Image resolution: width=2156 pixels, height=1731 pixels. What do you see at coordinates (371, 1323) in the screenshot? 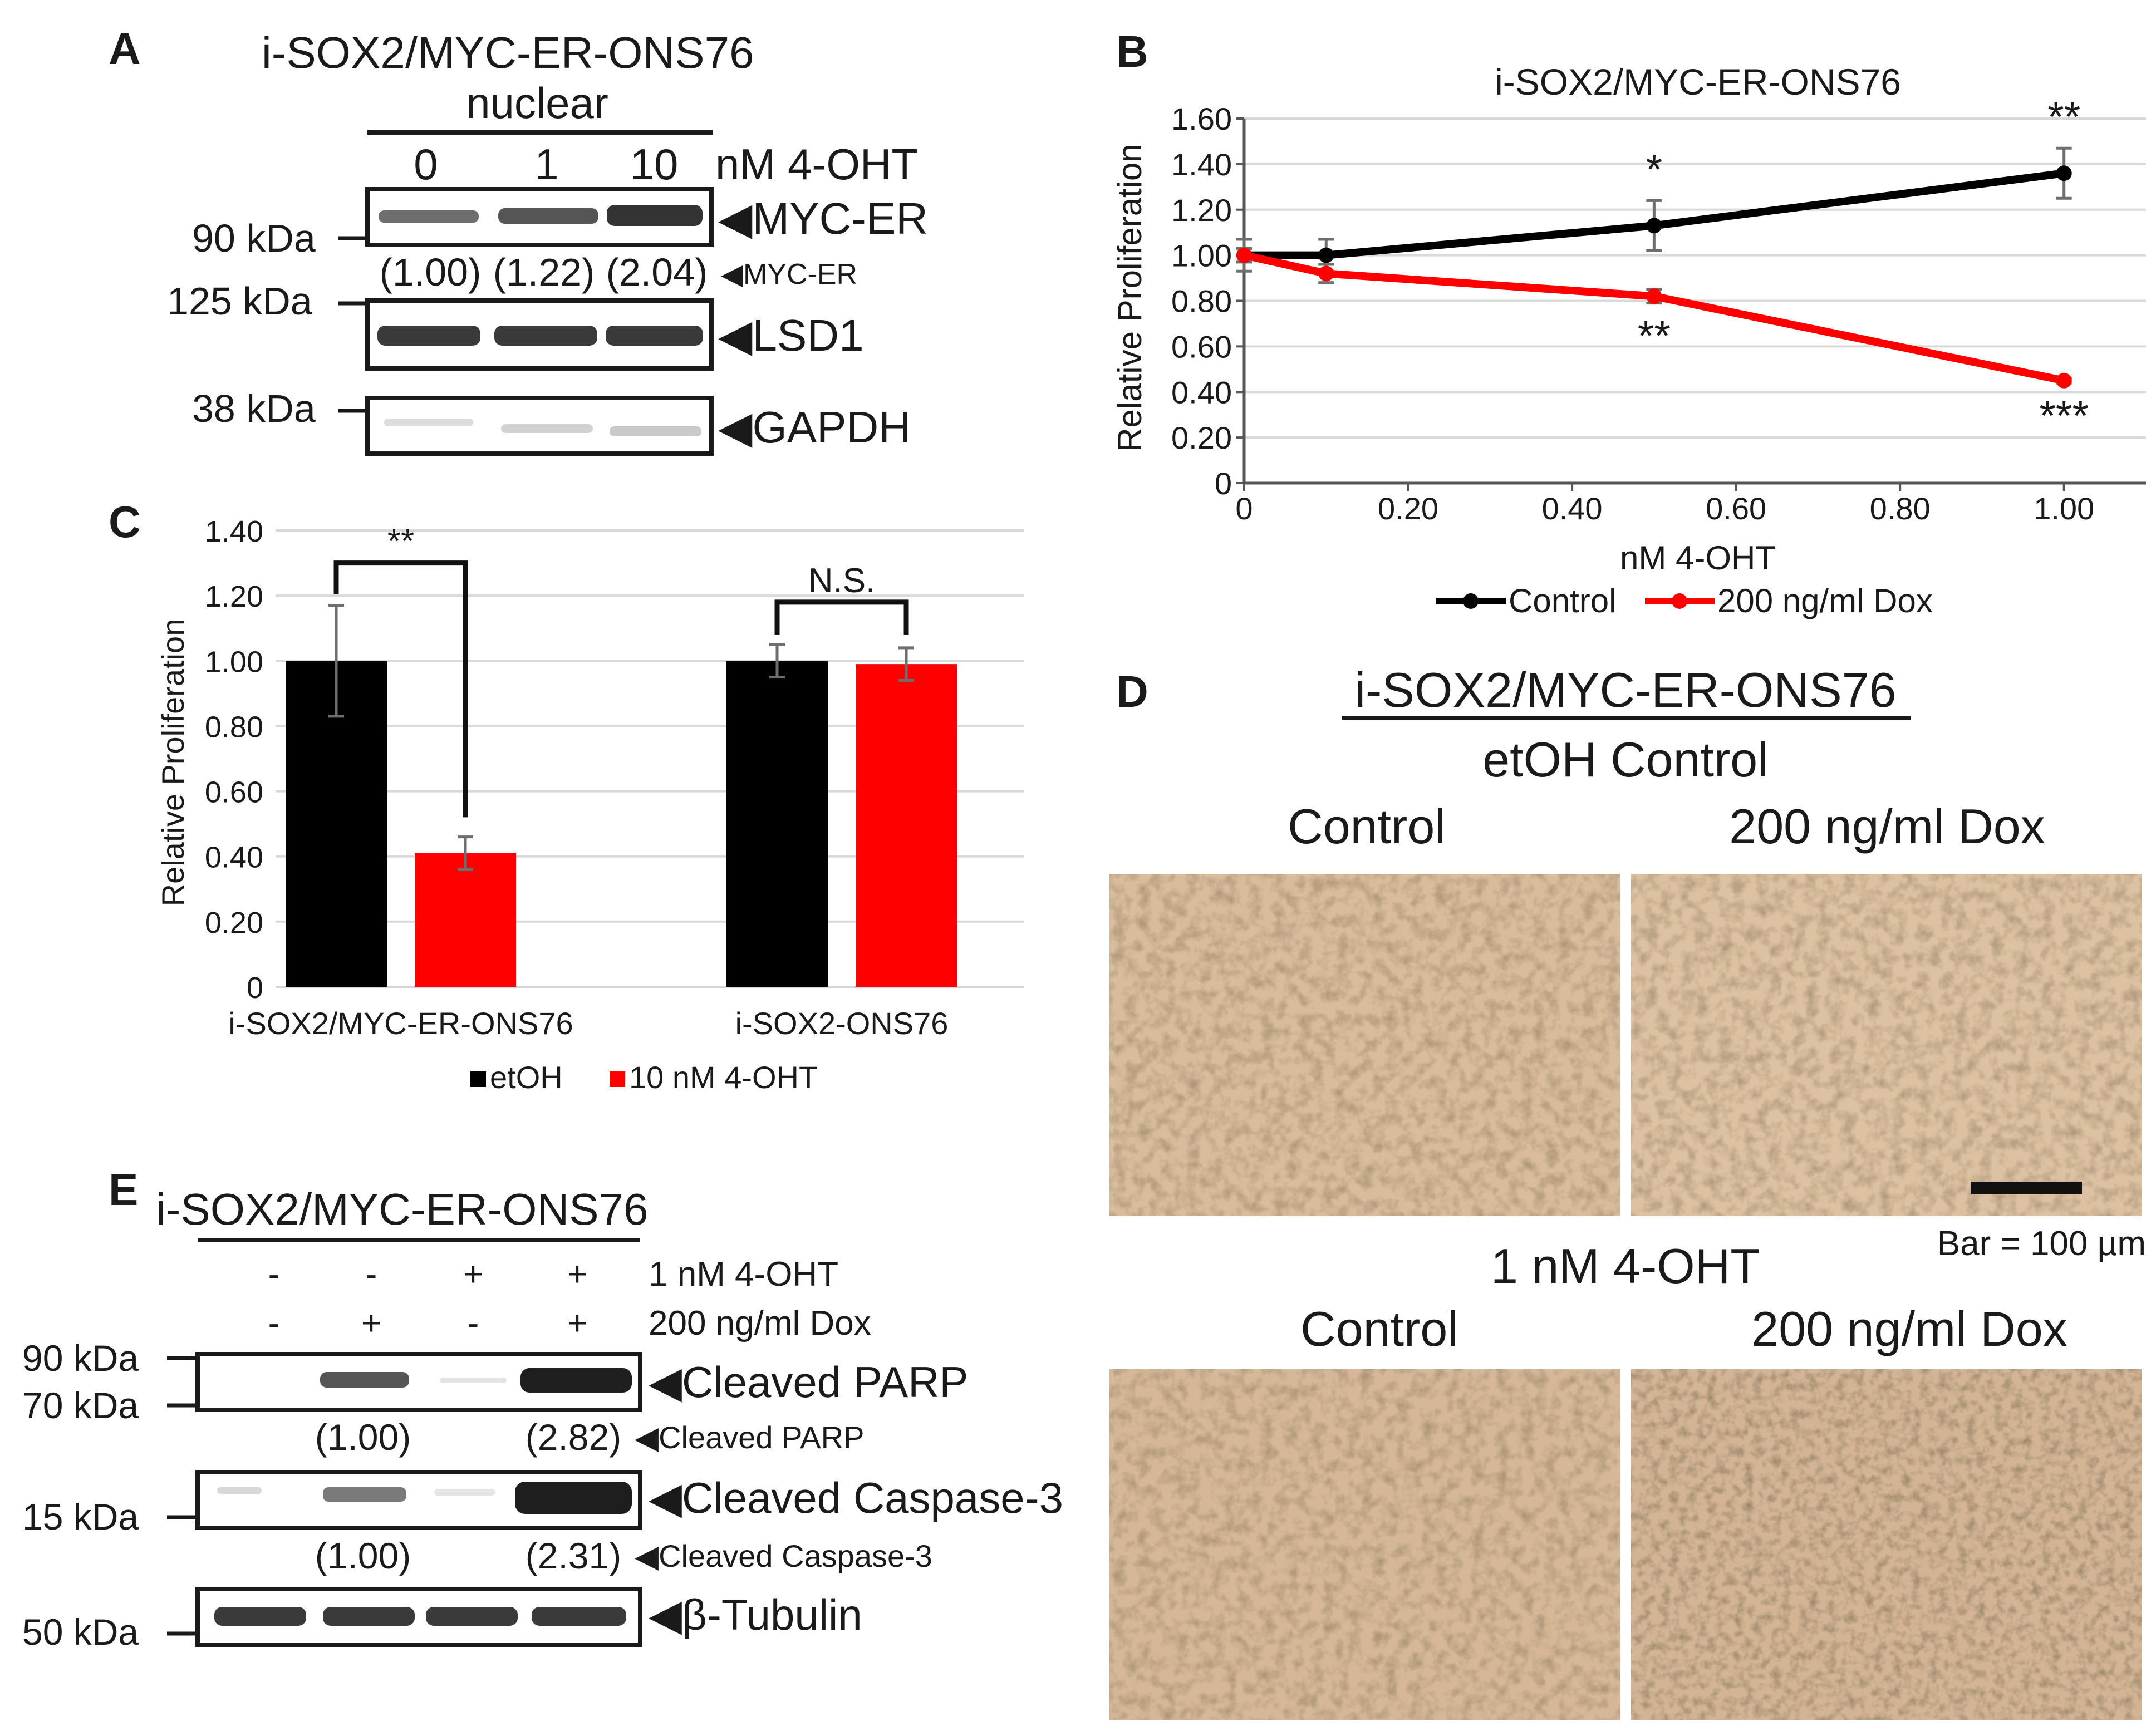
I see `dox-sign-2: +` at bounding box center [371, 1323].